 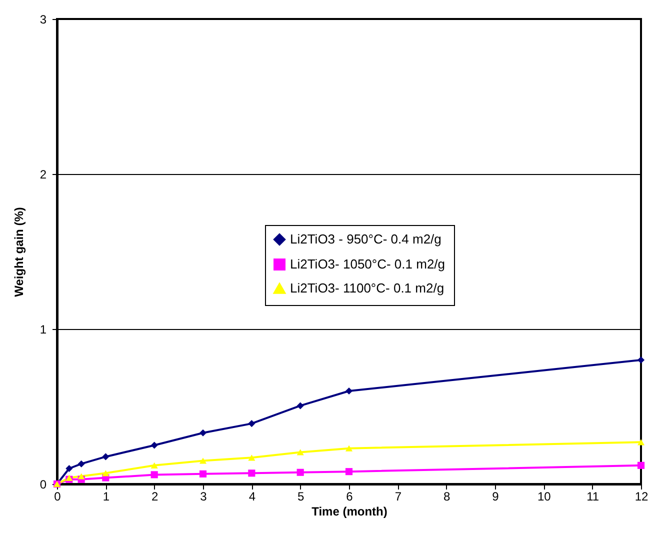 What do you see at coordinates (446, 497) in the screenshot?
I see `x-tick-label: 8` at bounding box center [446, 497].